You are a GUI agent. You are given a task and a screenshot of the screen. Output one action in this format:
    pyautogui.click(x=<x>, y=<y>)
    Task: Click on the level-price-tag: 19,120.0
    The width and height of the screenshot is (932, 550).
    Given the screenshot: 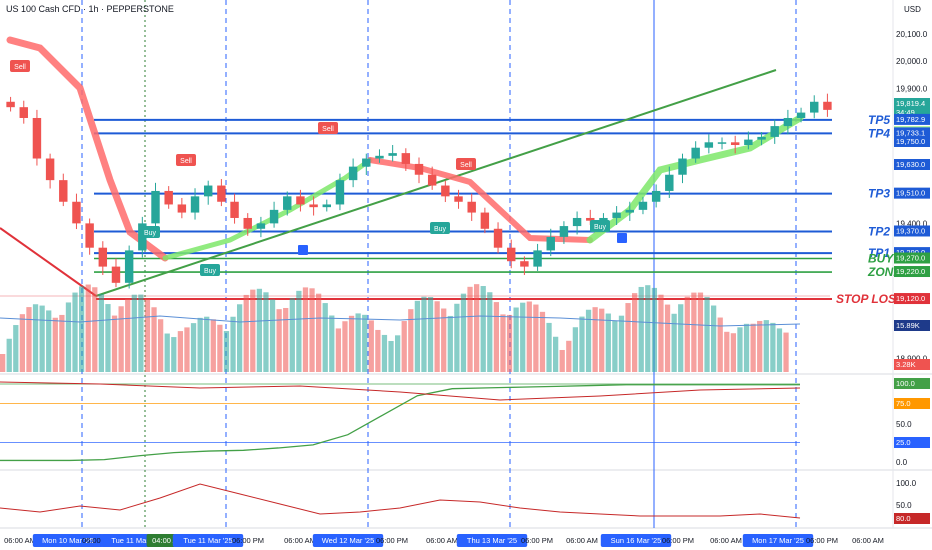 What is the action you would take?
    pyautogui.click(x=912, y=299)
    